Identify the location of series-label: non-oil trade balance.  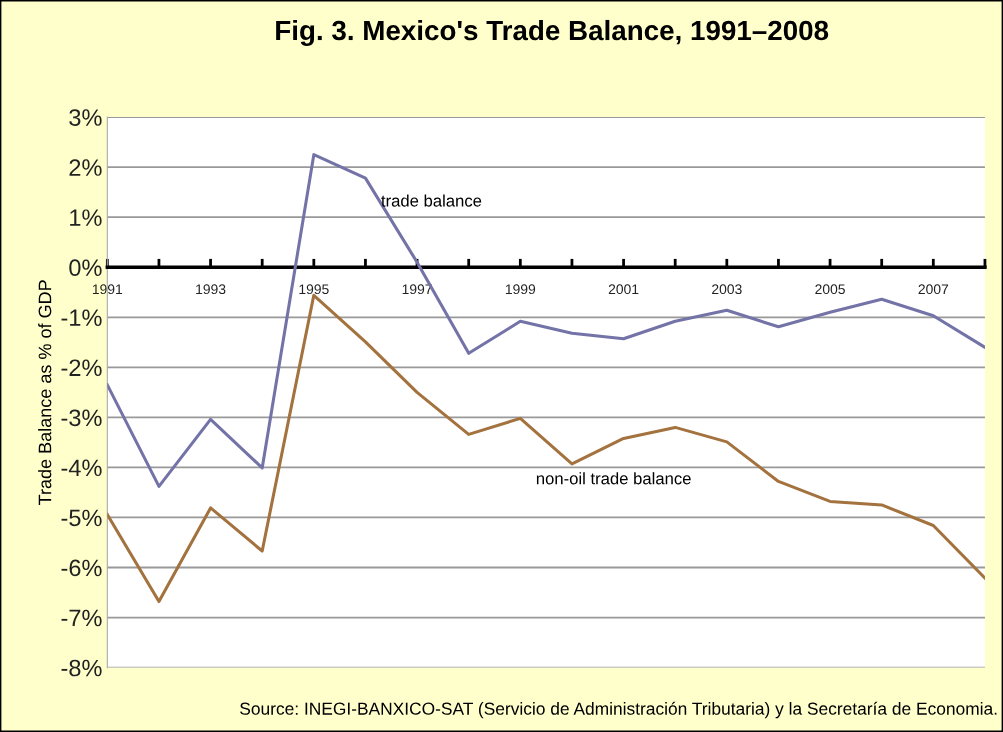
(613, 478).